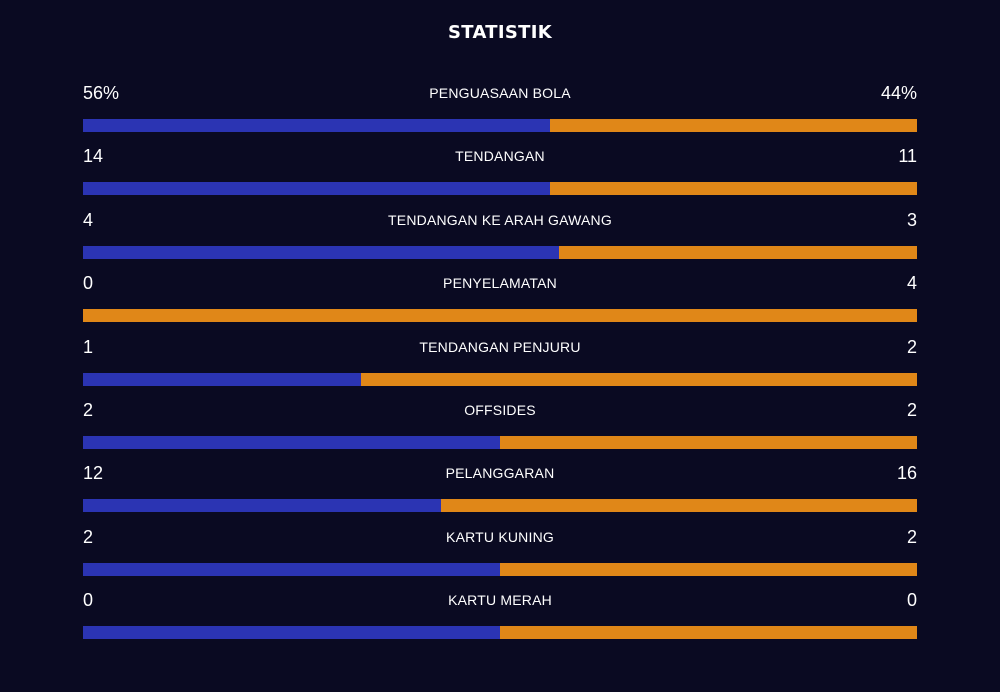  I want to click on away-value: 16, so click(906, 473).